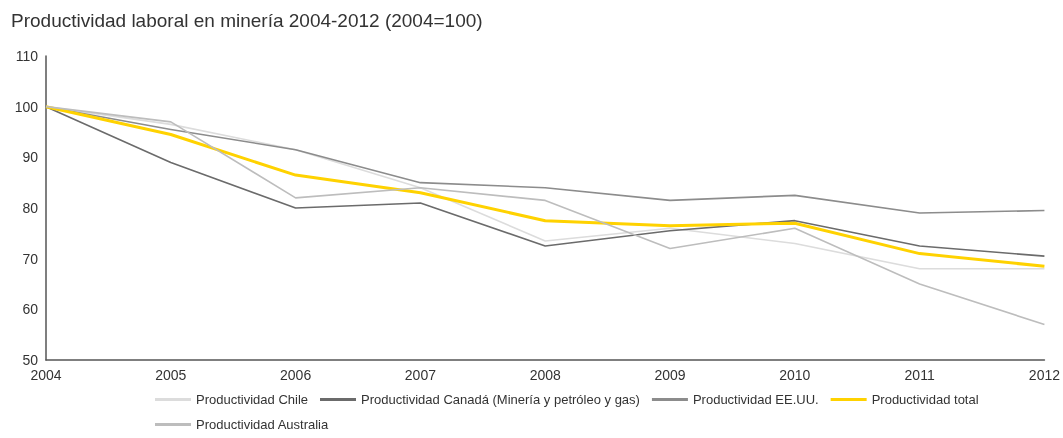  I want to click on x-tick-label: 2009, so click(670, 375).